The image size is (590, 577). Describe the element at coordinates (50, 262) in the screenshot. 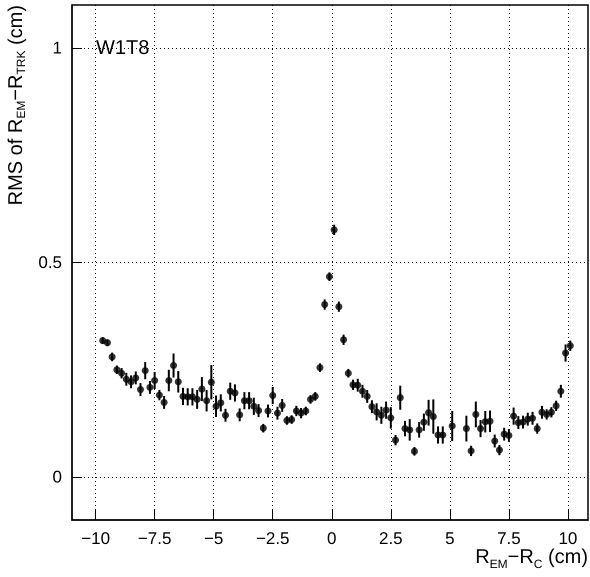

I see `y-tick-label: 0.5` at that location.